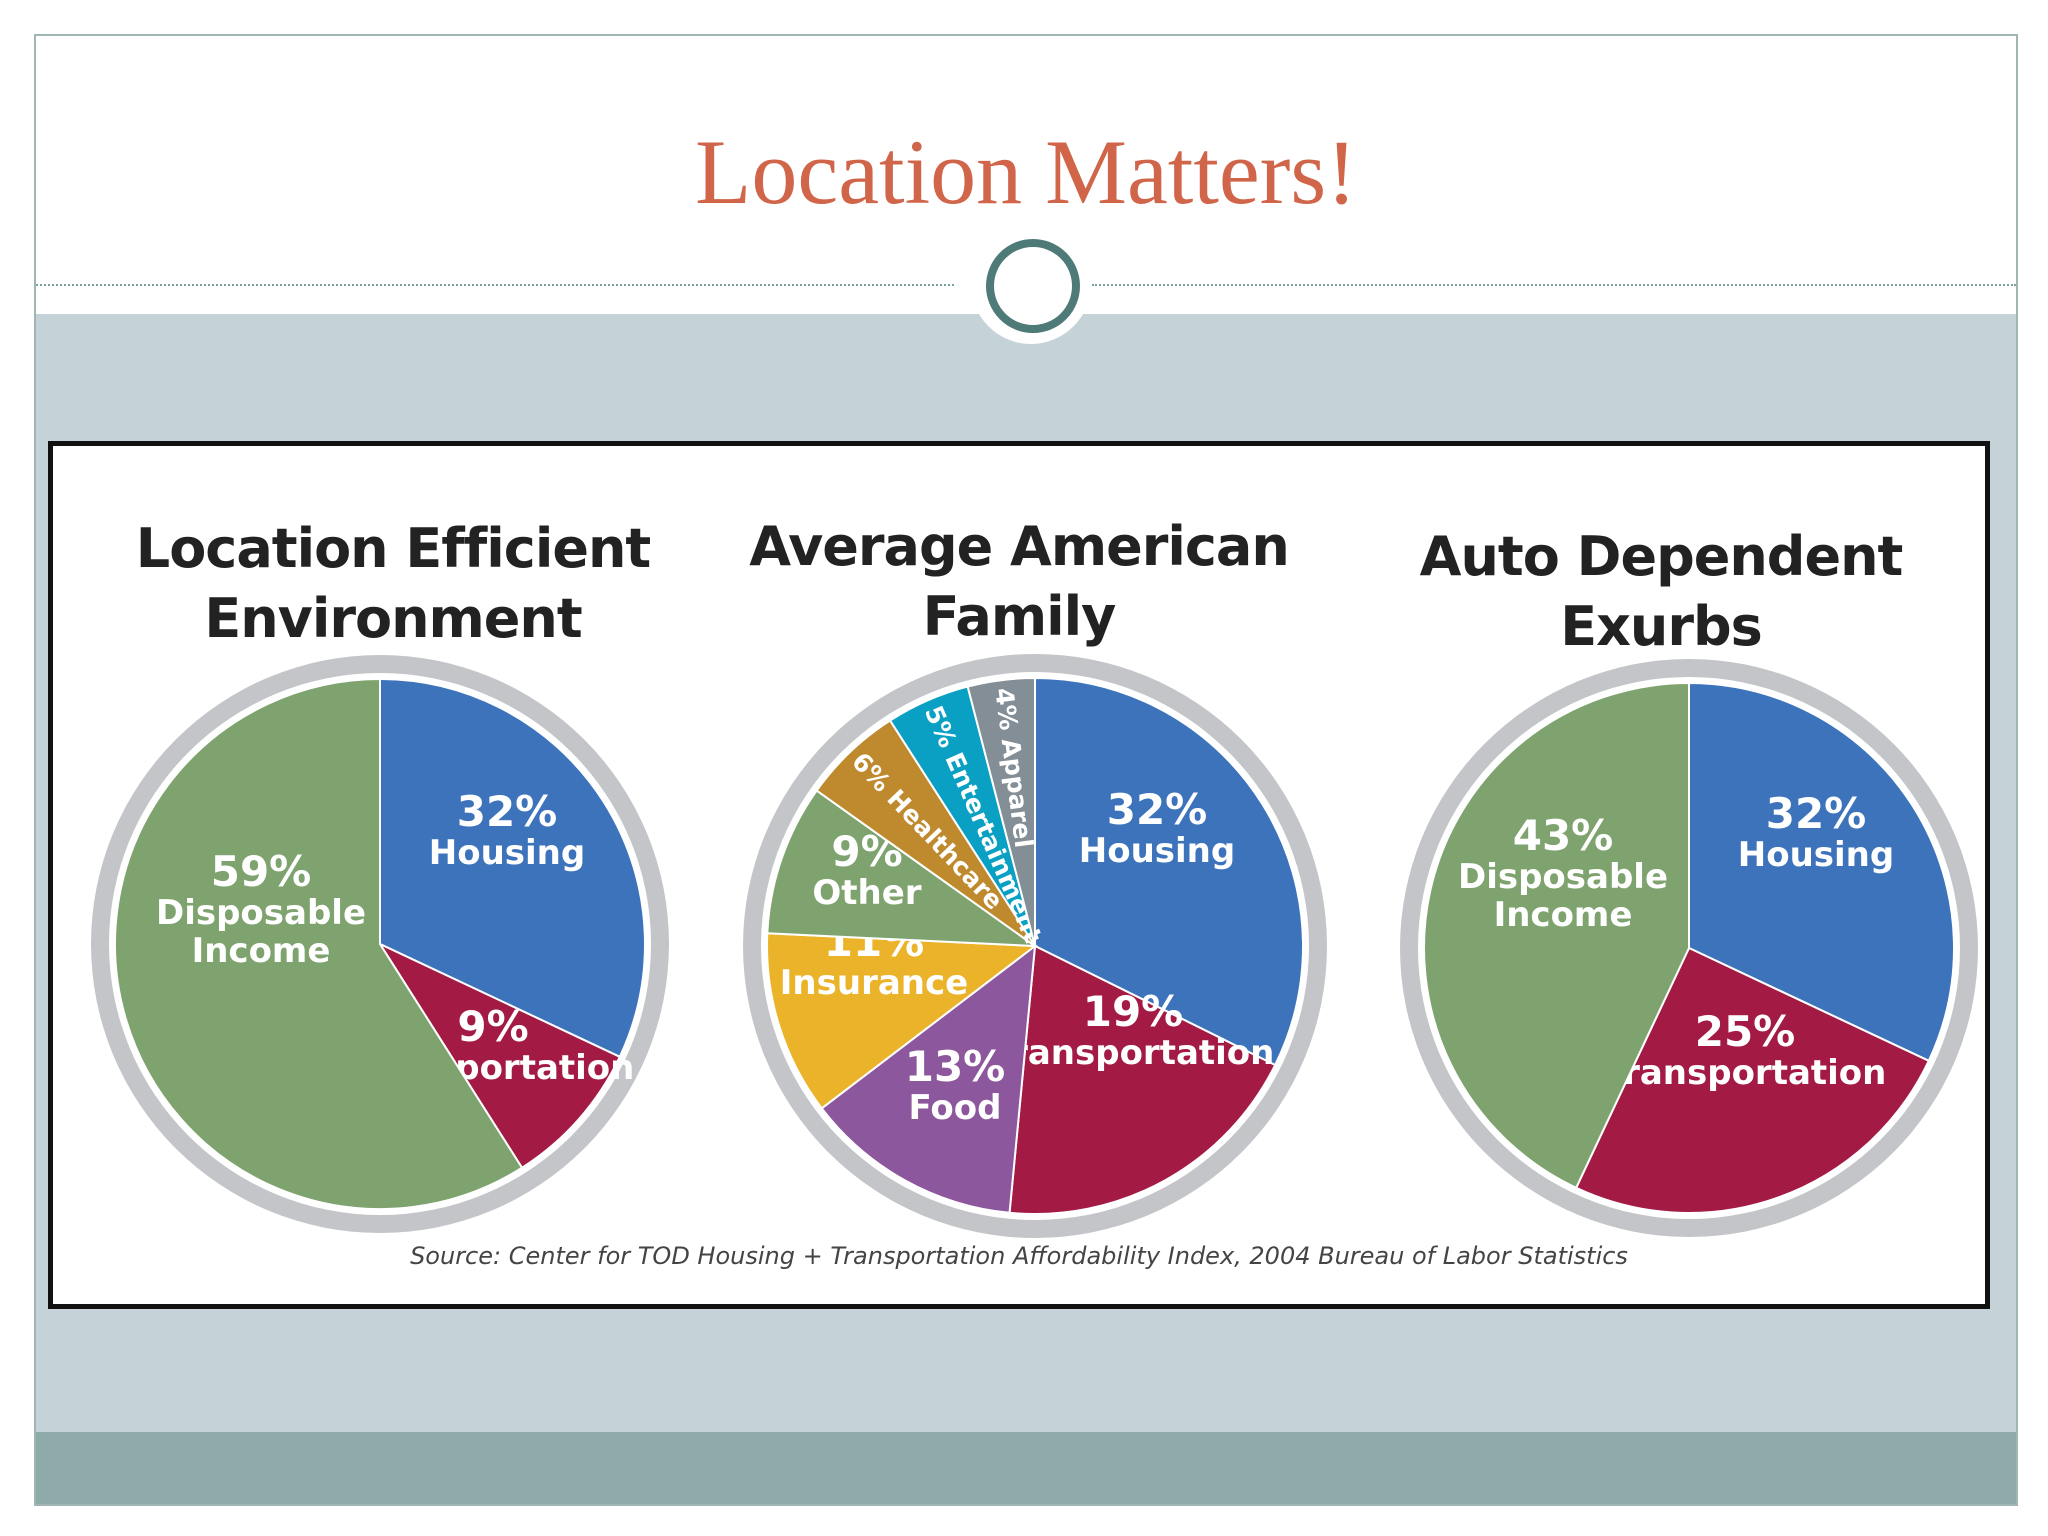 This screenshot has width=2048, height=1536. What do you see at coordinates (1661, 556) in the screenshot?
I see `chart-3-title-line-1: Auto Dependent` at bounding box center [1661, 556].